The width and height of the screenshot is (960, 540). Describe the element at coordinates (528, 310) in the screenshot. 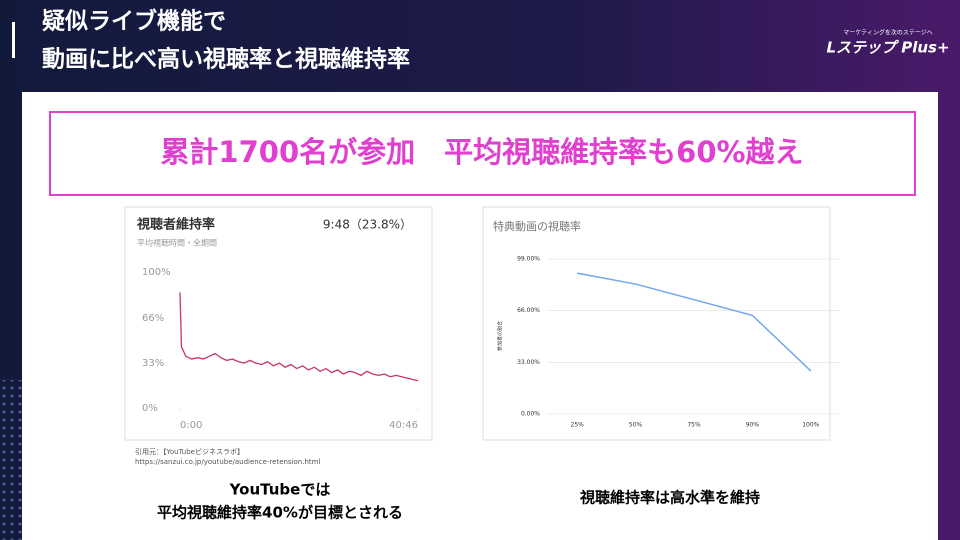

I see `y-tick-label: 66.00%` at that location.